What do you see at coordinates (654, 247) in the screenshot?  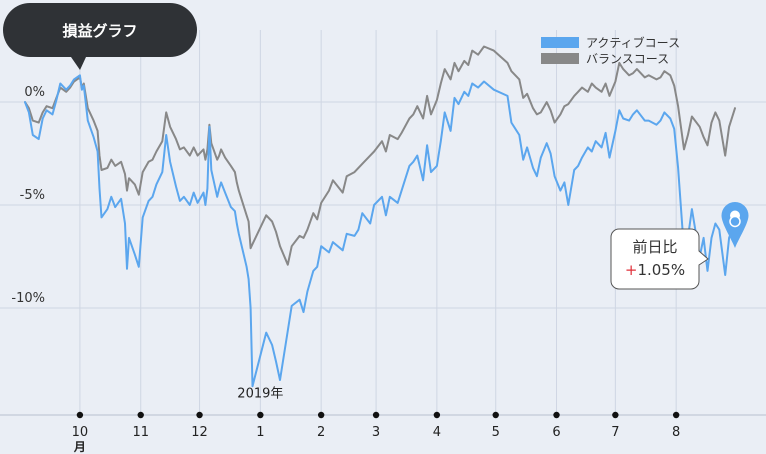 I see `tooltip-label: 前日比` at bounding box center [654, 247].